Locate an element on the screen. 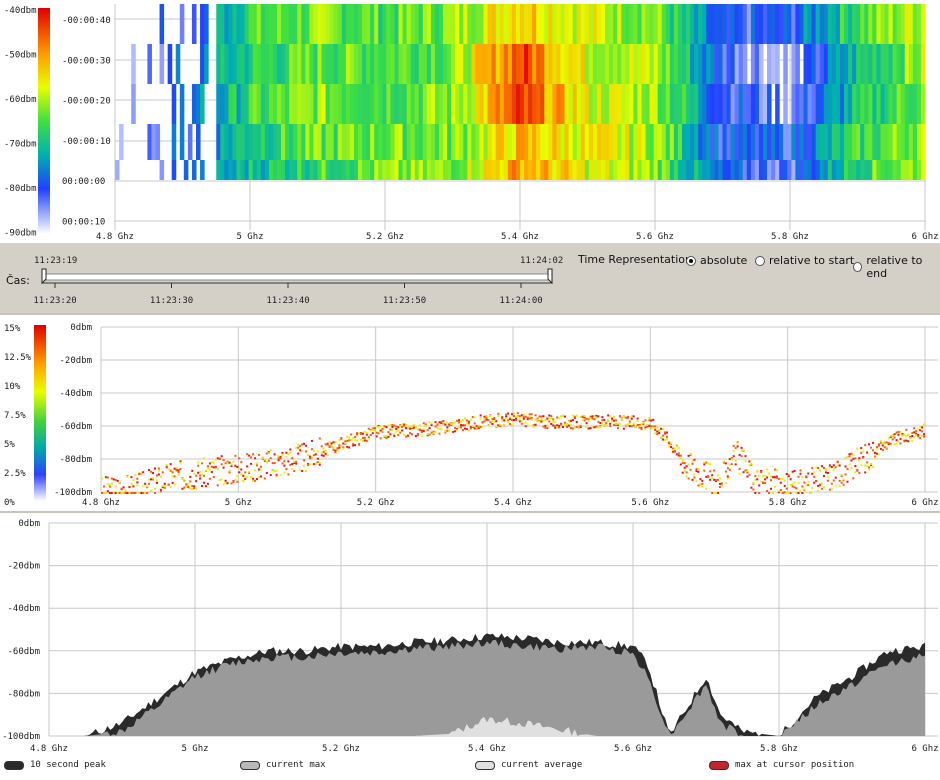 The image size is (940, 780). time-range-track is located at coordinates (297, 277).